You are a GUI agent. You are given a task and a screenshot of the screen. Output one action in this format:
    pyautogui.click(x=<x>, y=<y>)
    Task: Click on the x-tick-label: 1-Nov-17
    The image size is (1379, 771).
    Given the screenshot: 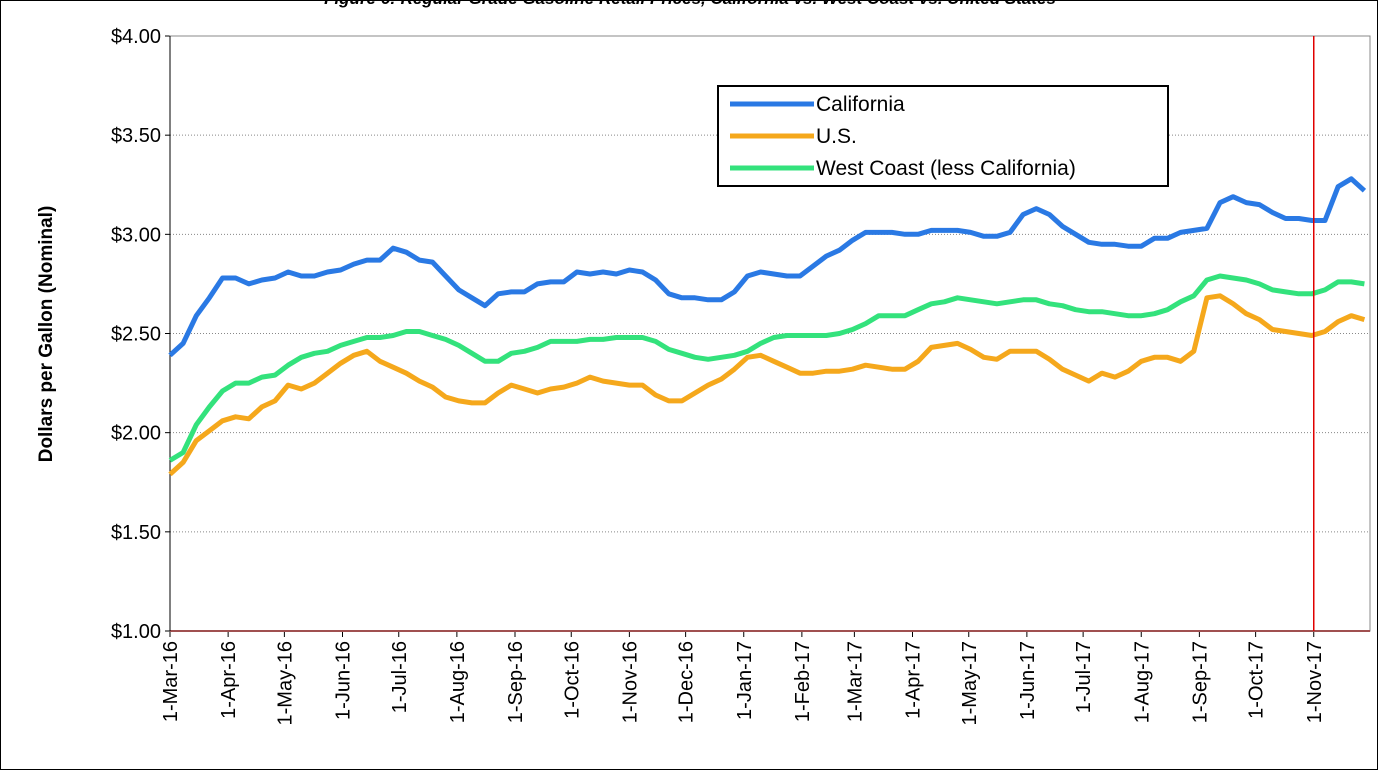 What is the action you would take?
    pyautogui.click(x=1315, y=682)
    